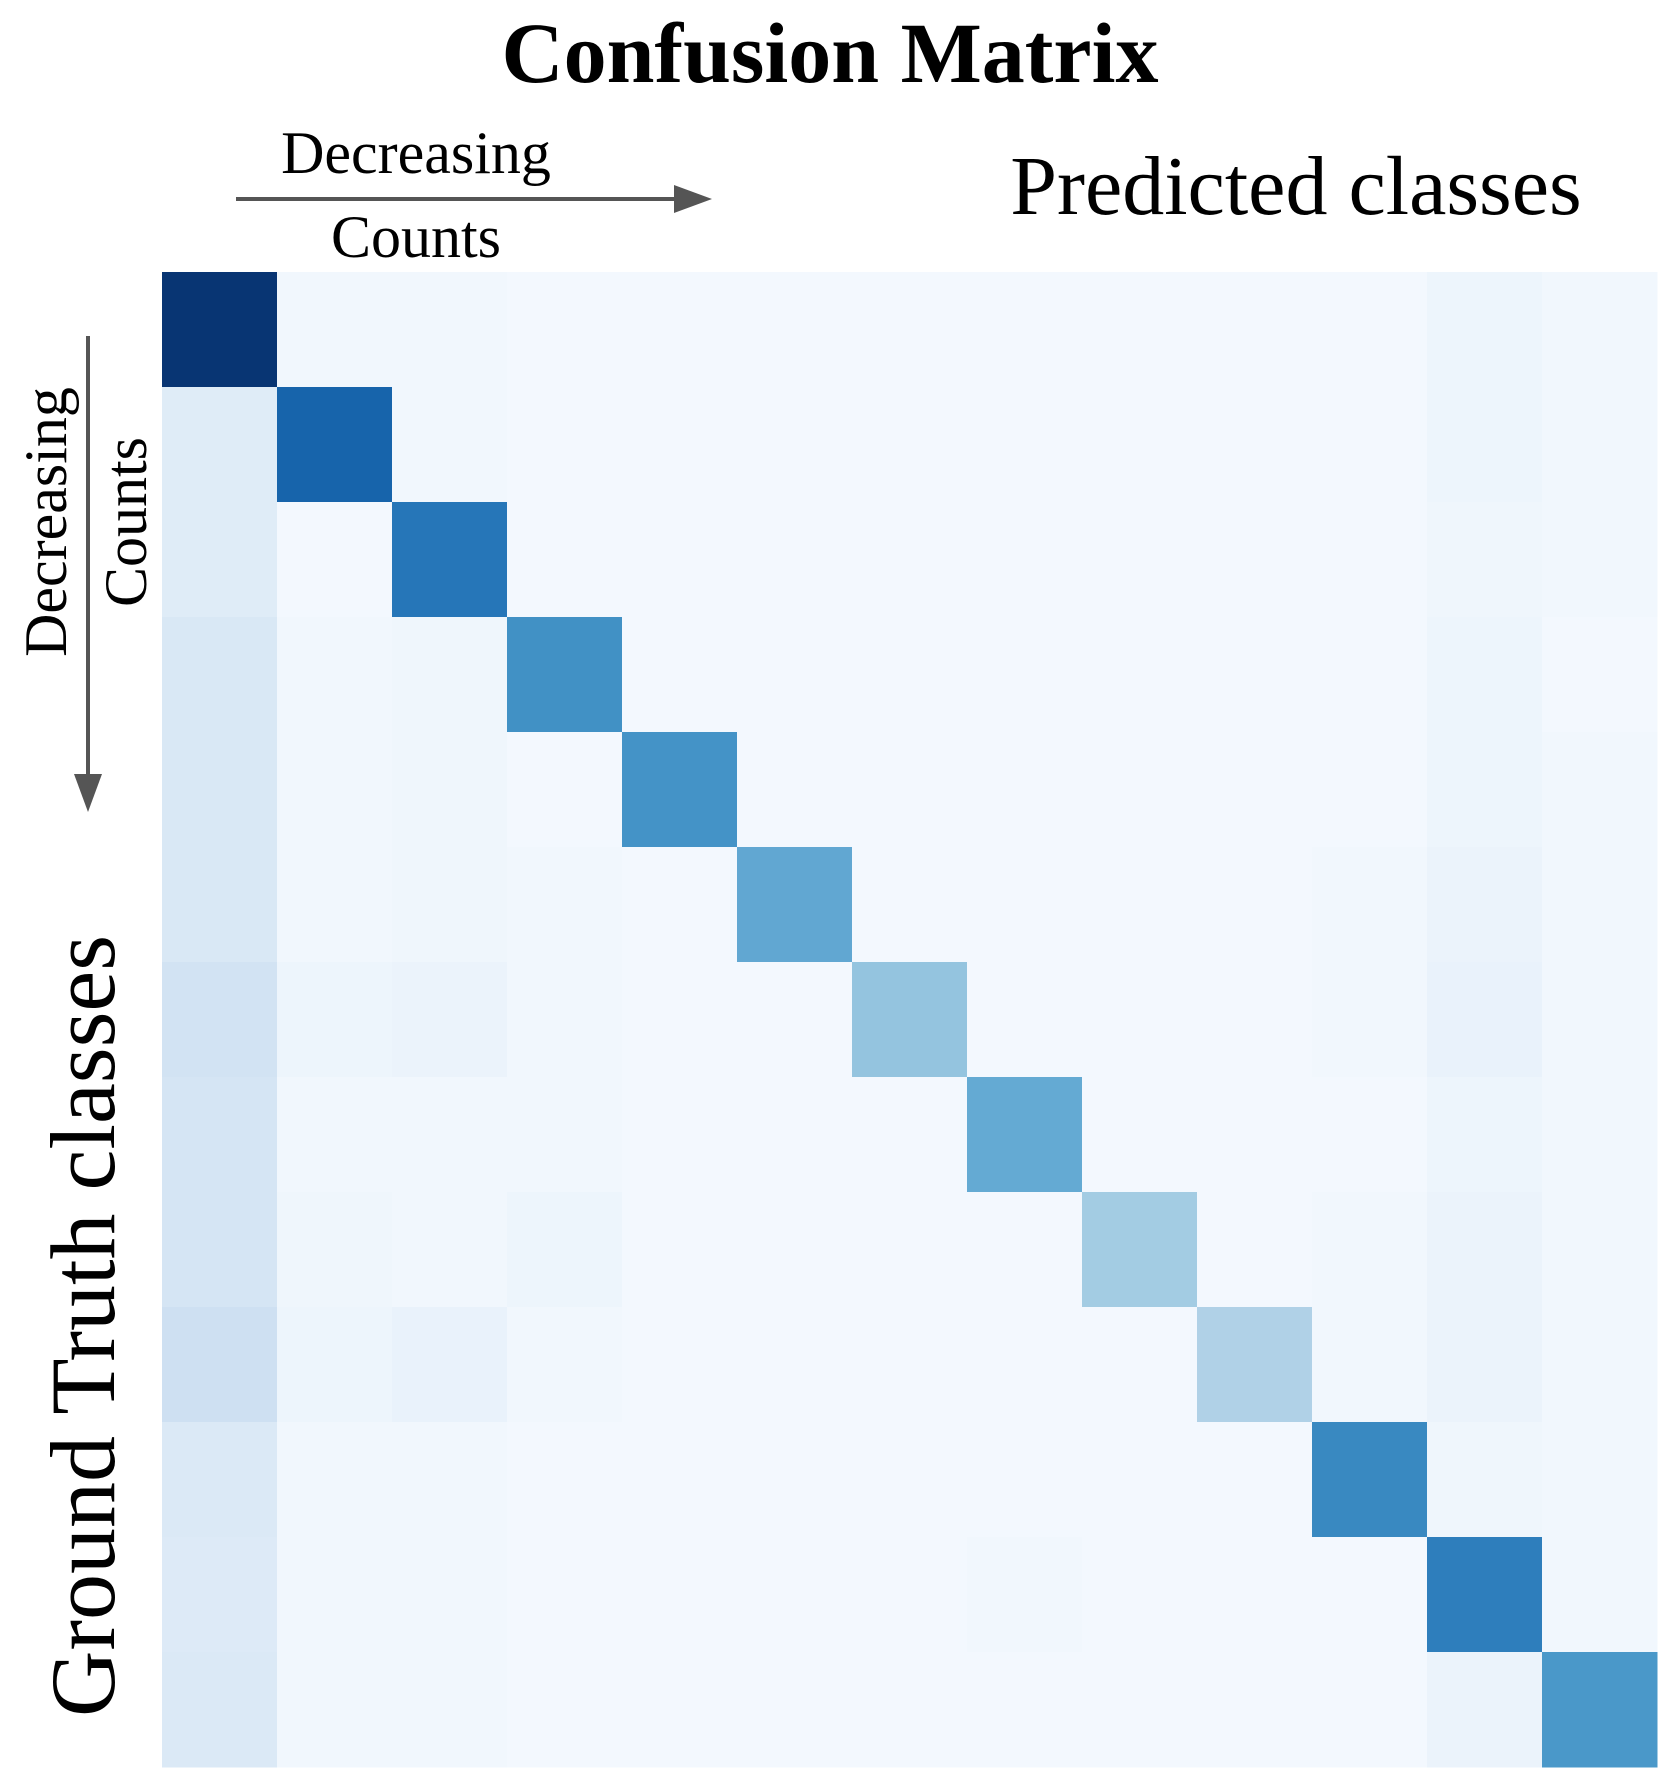  I want to click on heatmap-cell-r9-c8, so click(1140, 1365).